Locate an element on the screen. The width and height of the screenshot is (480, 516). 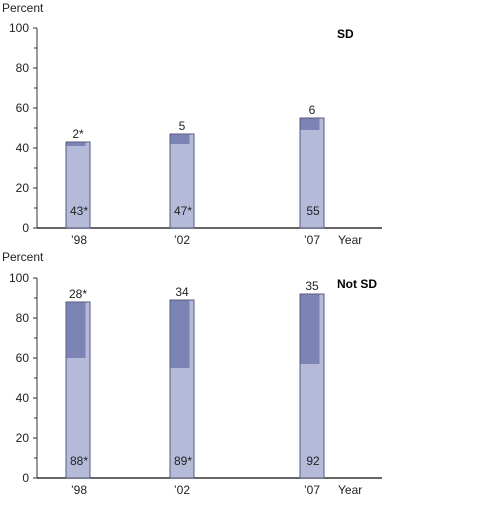
bar-base-label: 88* is located at coordinates (79, 461).